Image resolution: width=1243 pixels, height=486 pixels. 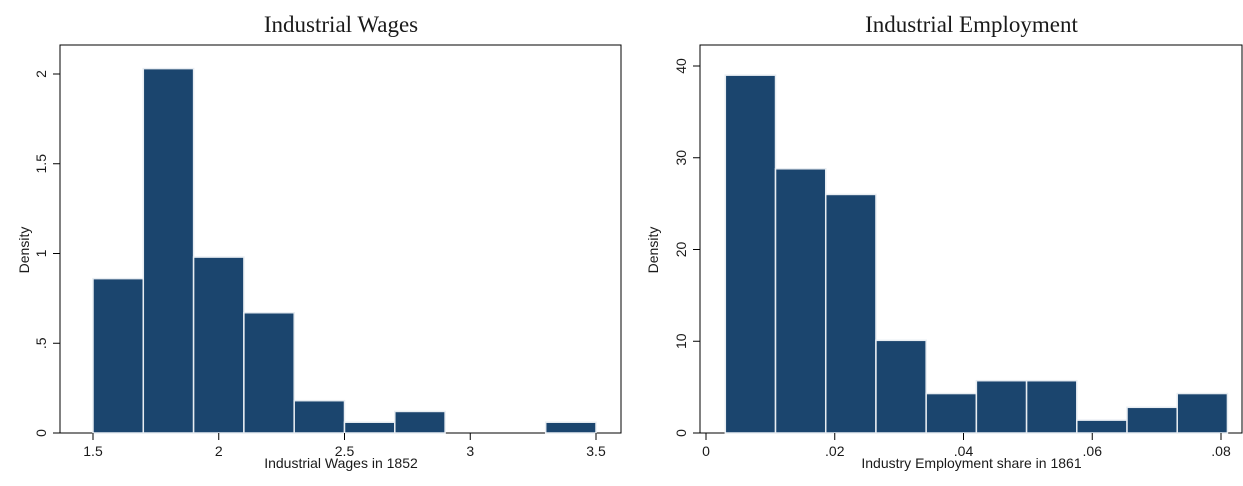 I want to click on y-axis-label-employment: Density, so click(x=653, y=250).